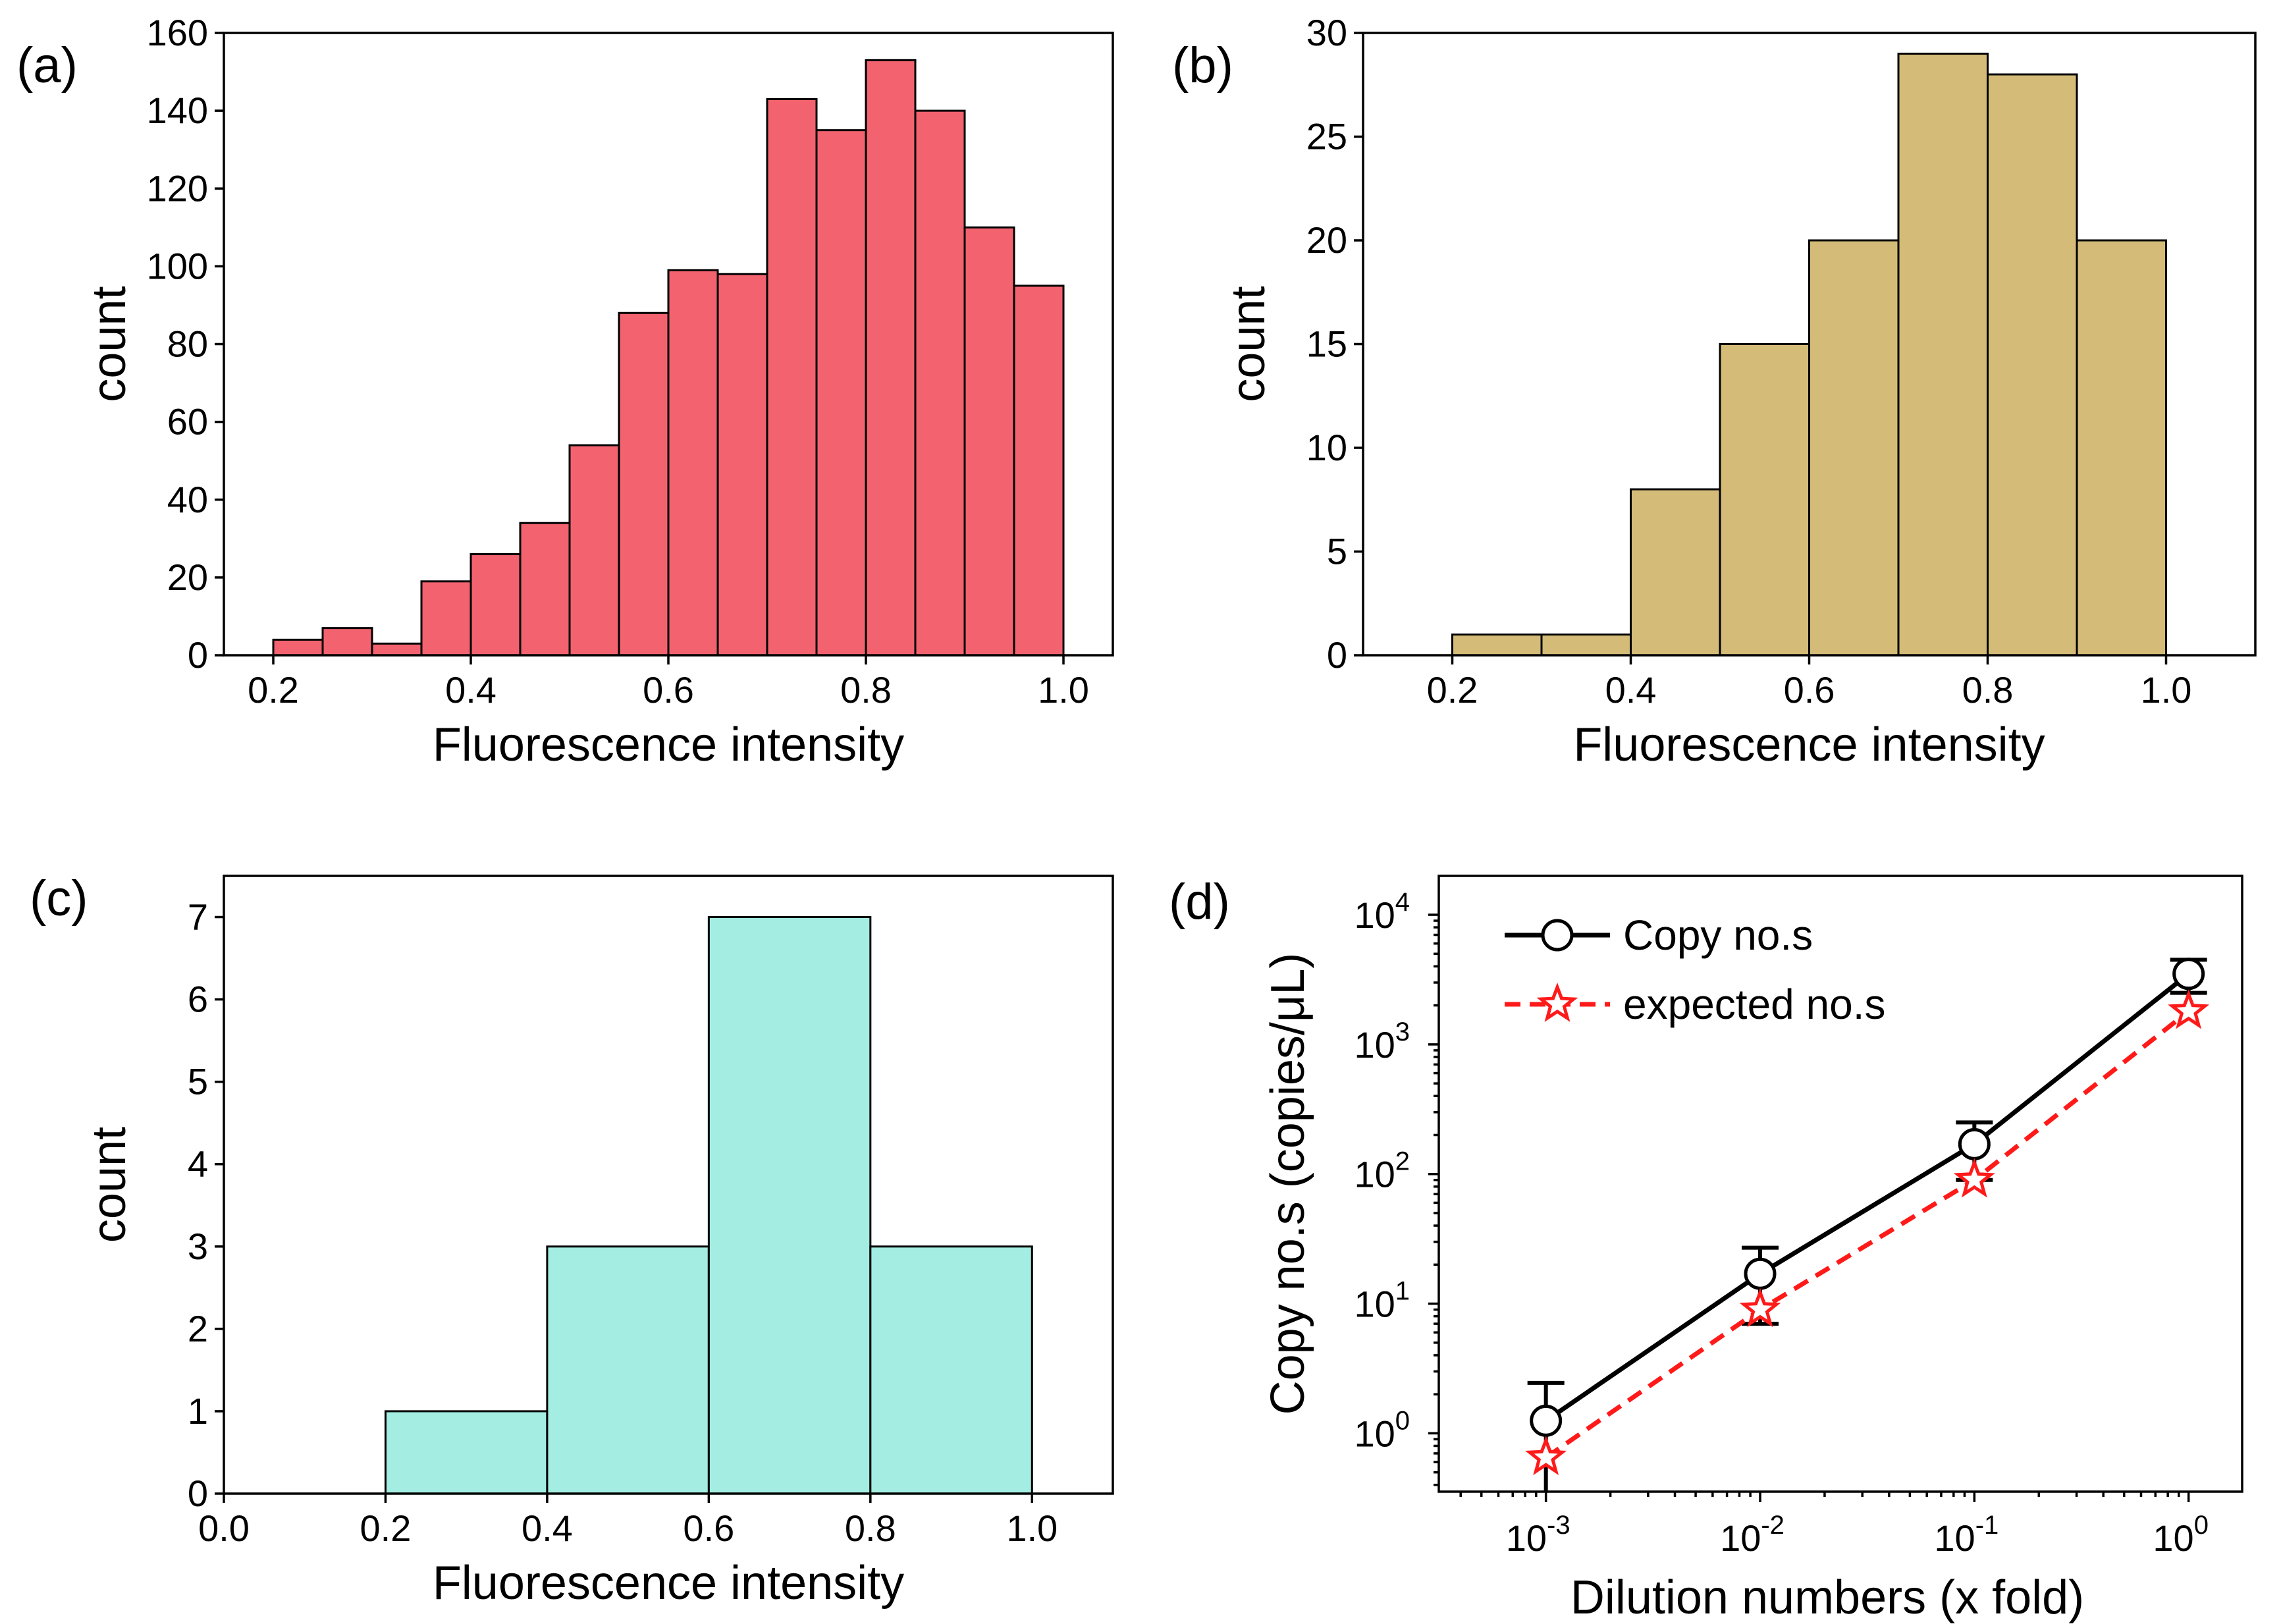 Image resolution: width=2281 pixels, height=1624 pixels. I want to click on ytick-label-a-2: 40, so click(187, 499).